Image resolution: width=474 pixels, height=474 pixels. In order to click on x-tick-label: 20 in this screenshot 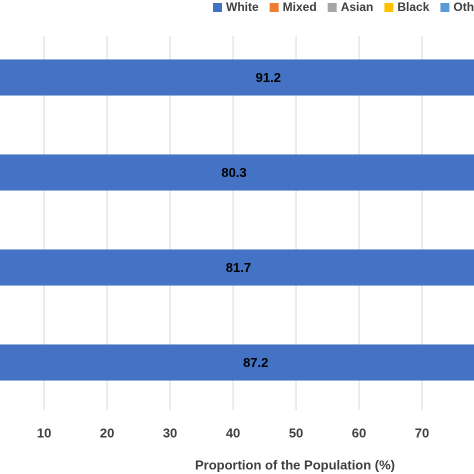, I will do `click(107, 432)`.